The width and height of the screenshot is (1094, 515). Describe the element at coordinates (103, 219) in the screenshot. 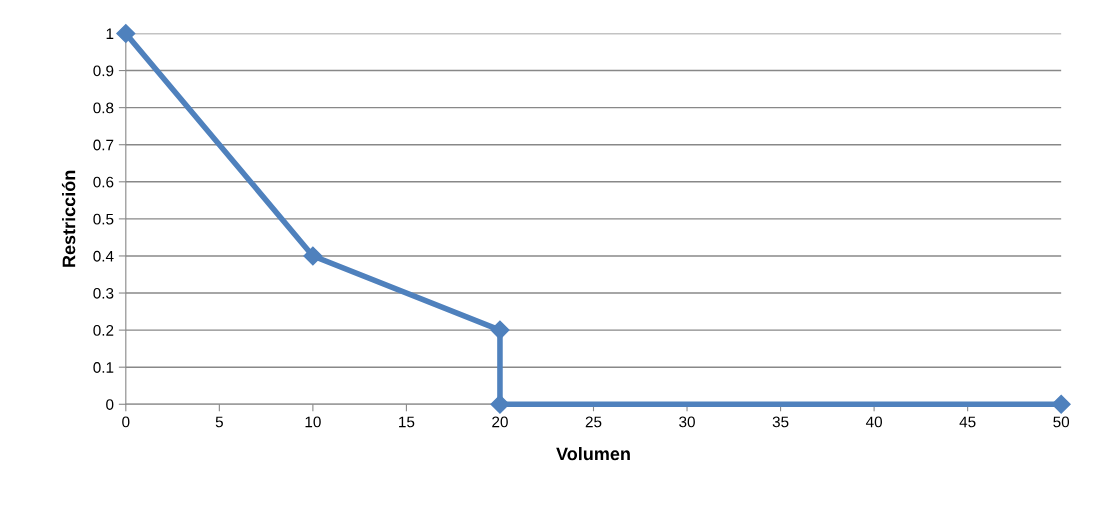

I see `y-tick-label: 0.5` at that location.